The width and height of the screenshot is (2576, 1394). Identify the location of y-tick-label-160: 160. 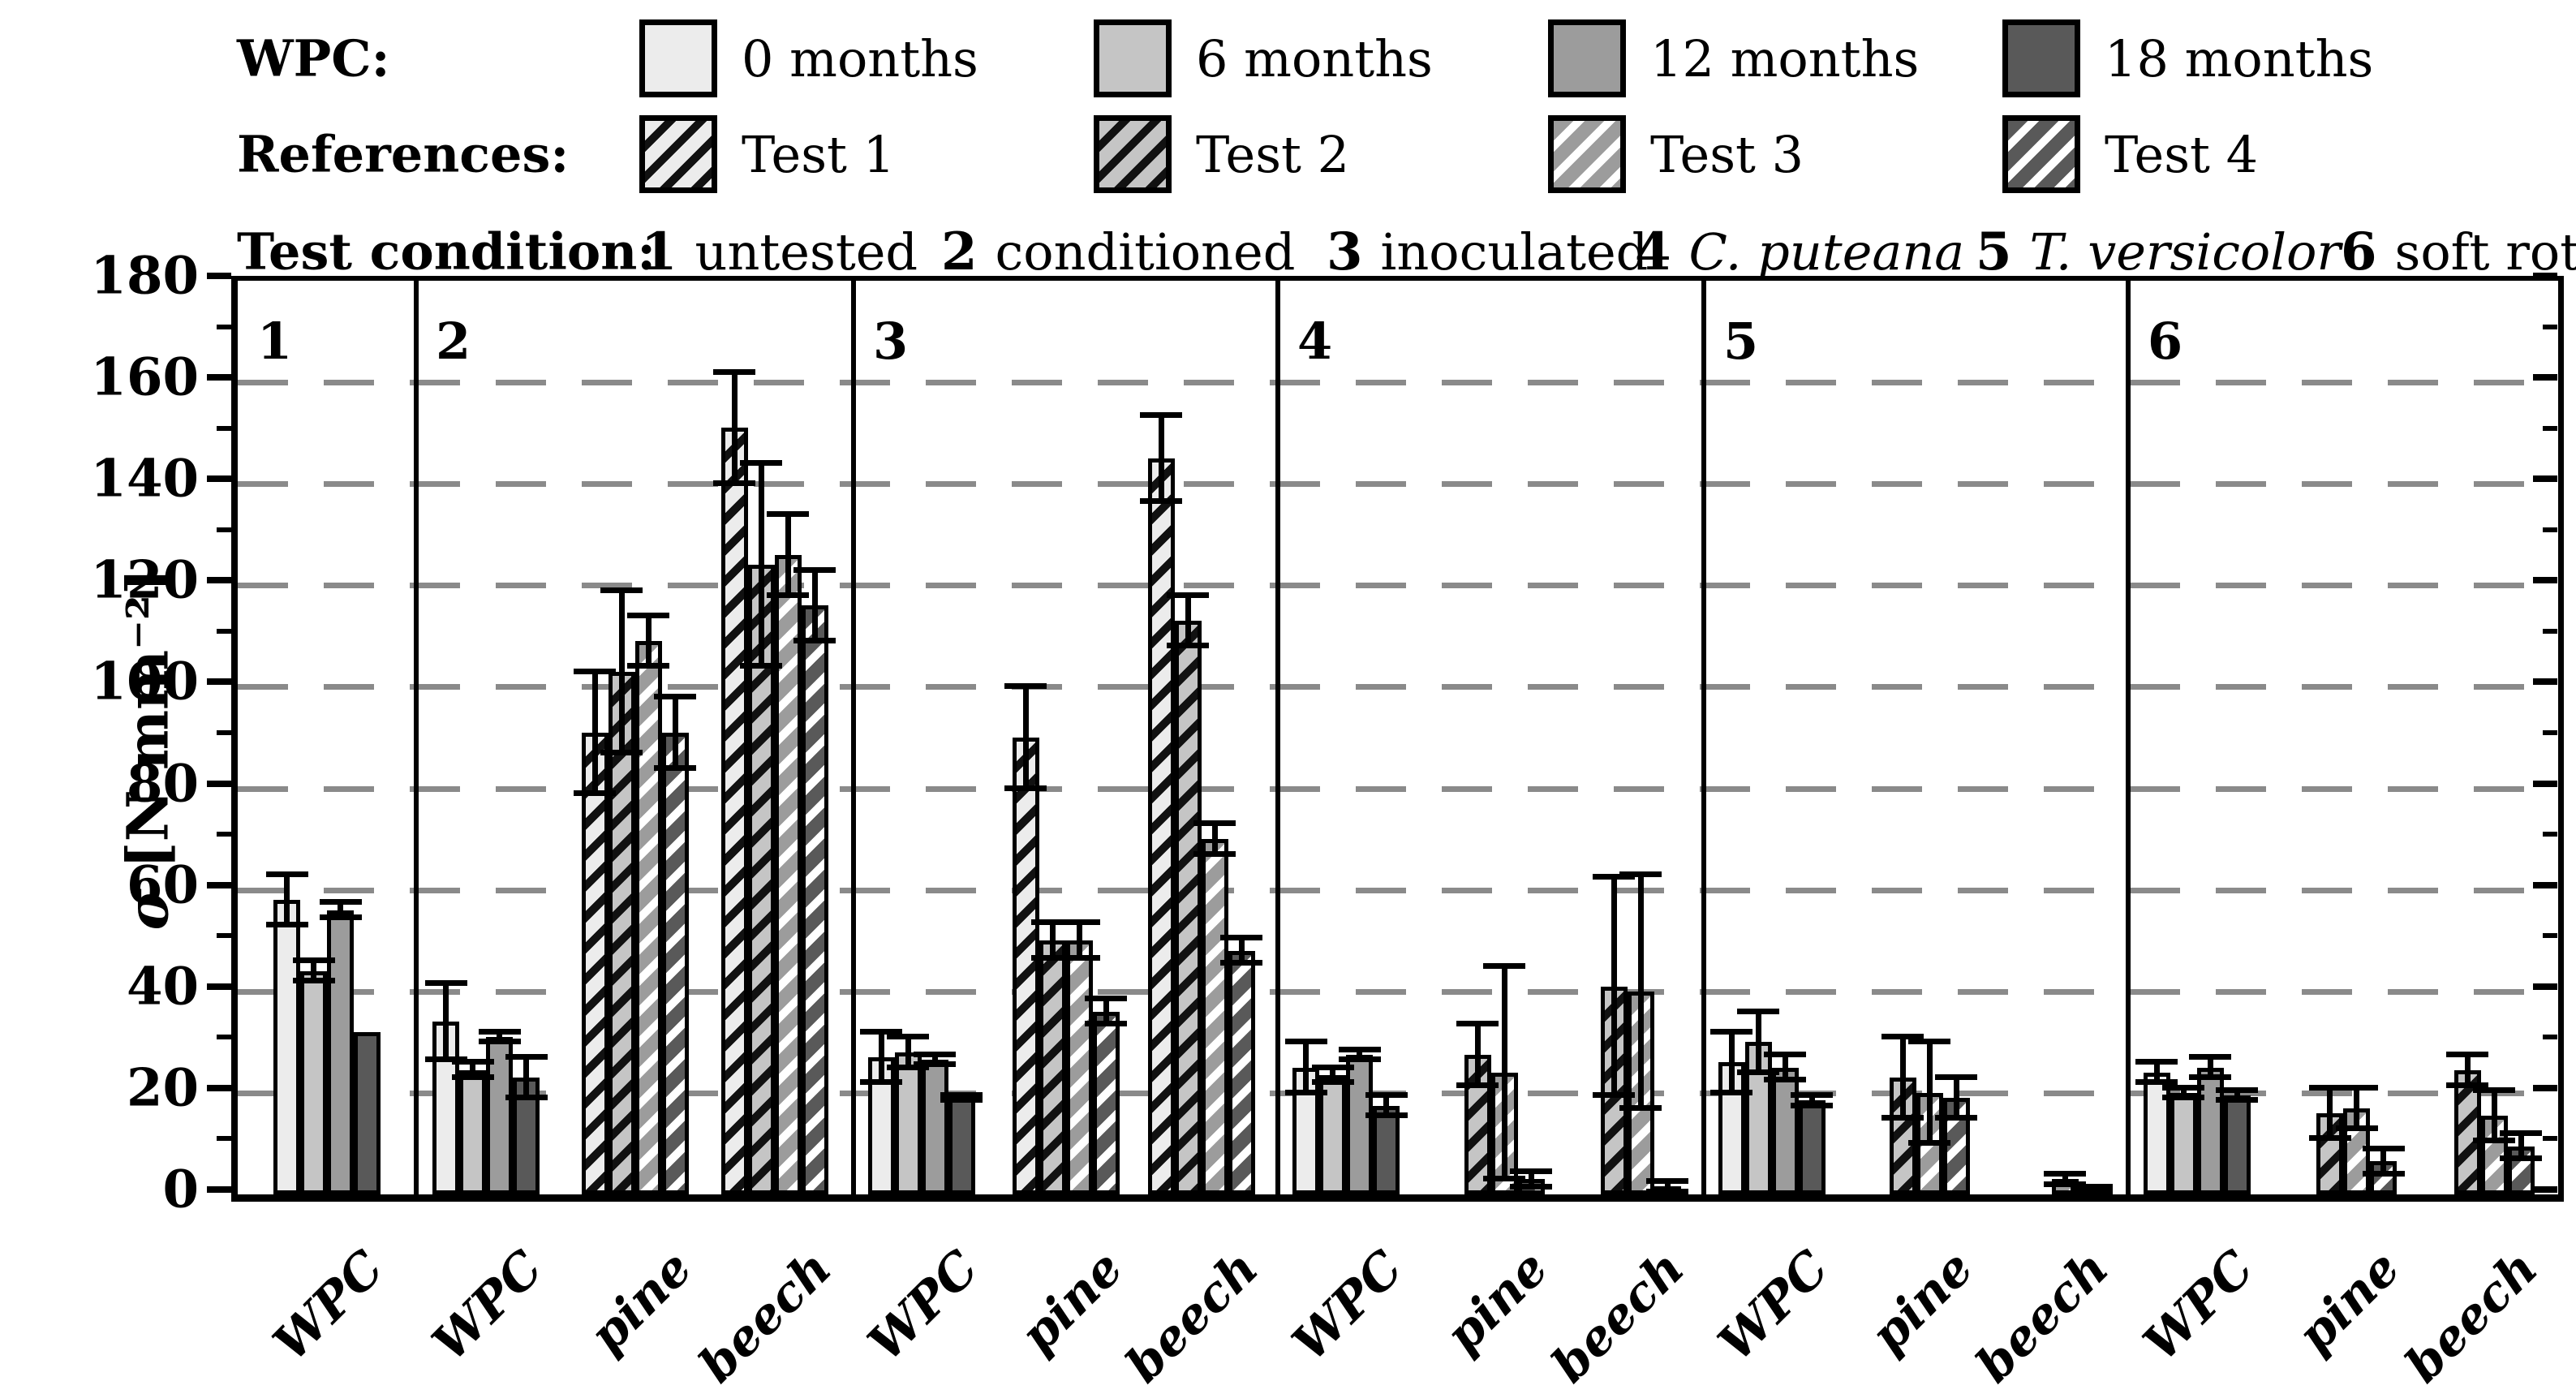
(144, 377).